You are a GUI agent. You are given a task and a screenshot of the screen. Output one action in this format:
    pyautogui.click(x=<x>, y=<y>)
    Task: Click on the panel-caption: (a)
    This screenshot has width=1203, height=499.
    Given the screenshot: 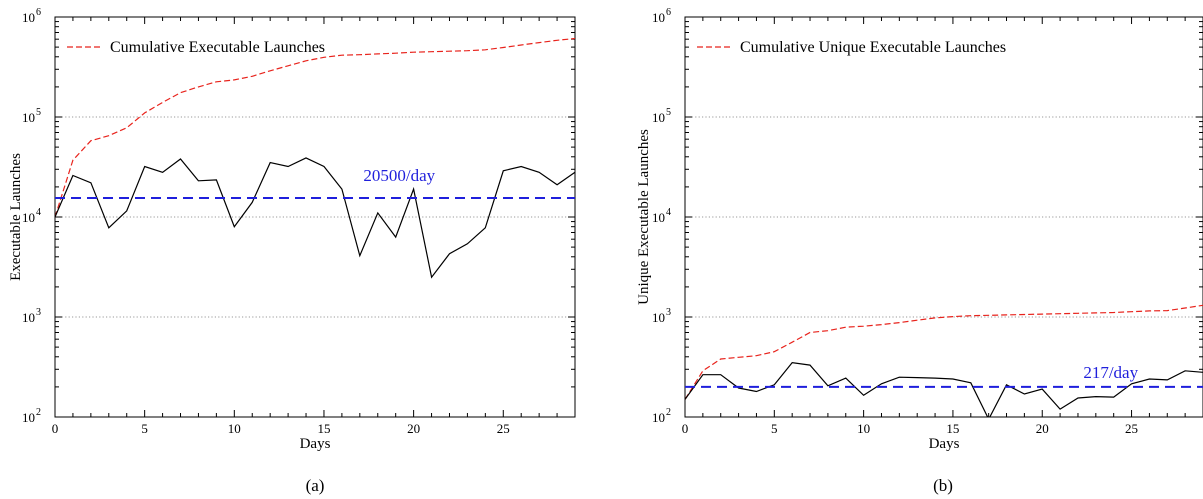 What is the action you would take?
    pyautogui.click(x=315, y=485)
    